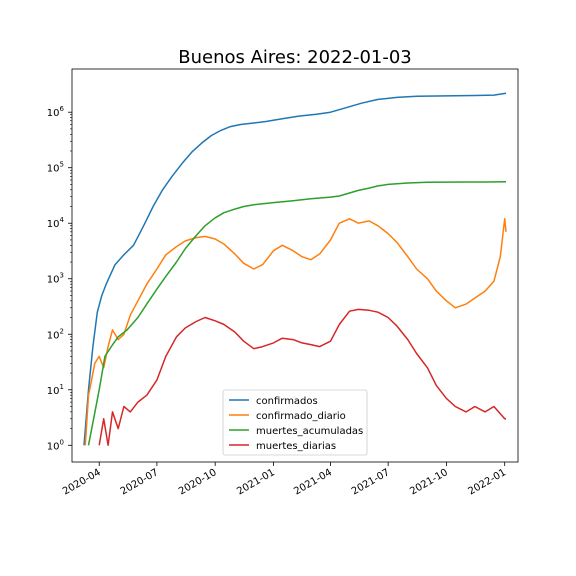  Describe the element at coordinates (301, 416) in the screenshot. I see `legend-label: confirmado_diario` at that location.